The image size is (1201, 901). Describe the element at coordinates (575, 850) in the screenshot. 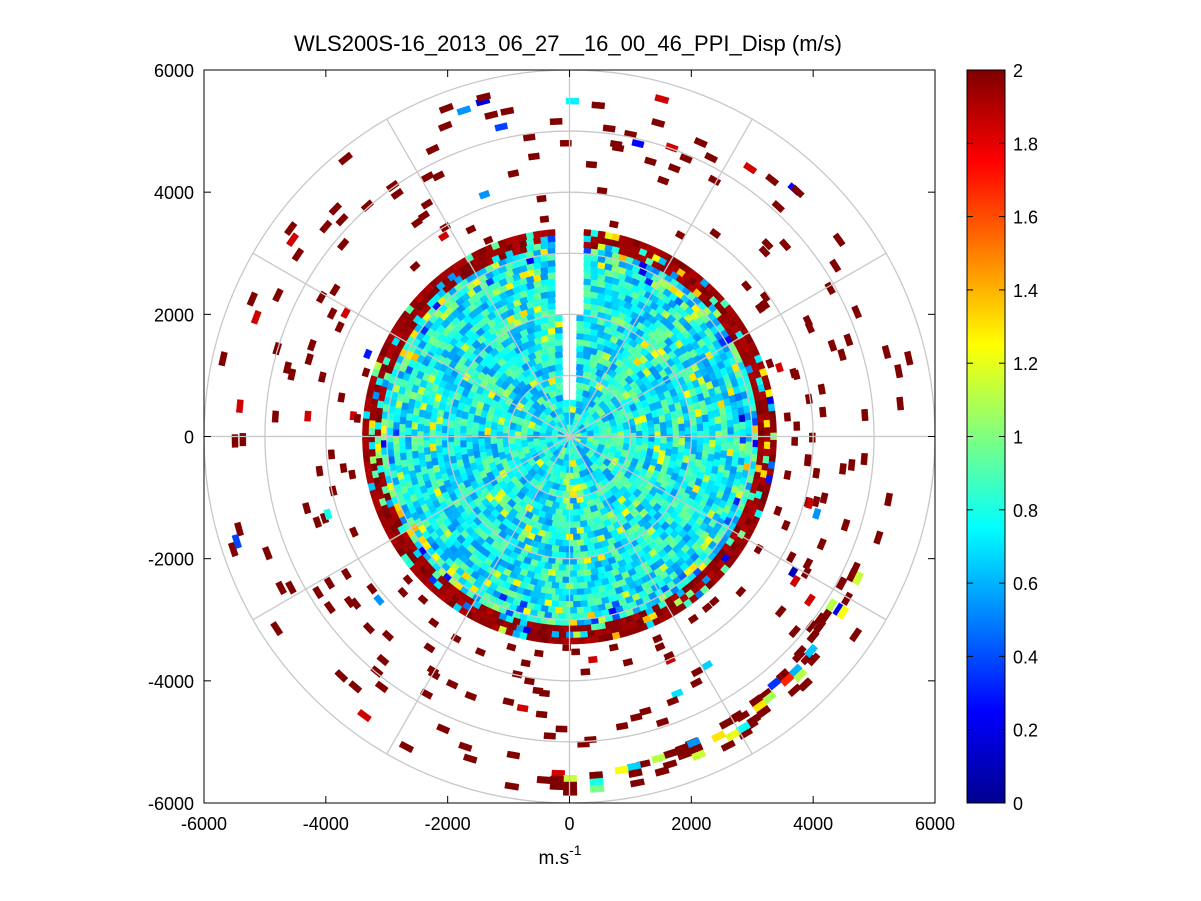

I see `x-axis-label-exponent: -1` at that location.